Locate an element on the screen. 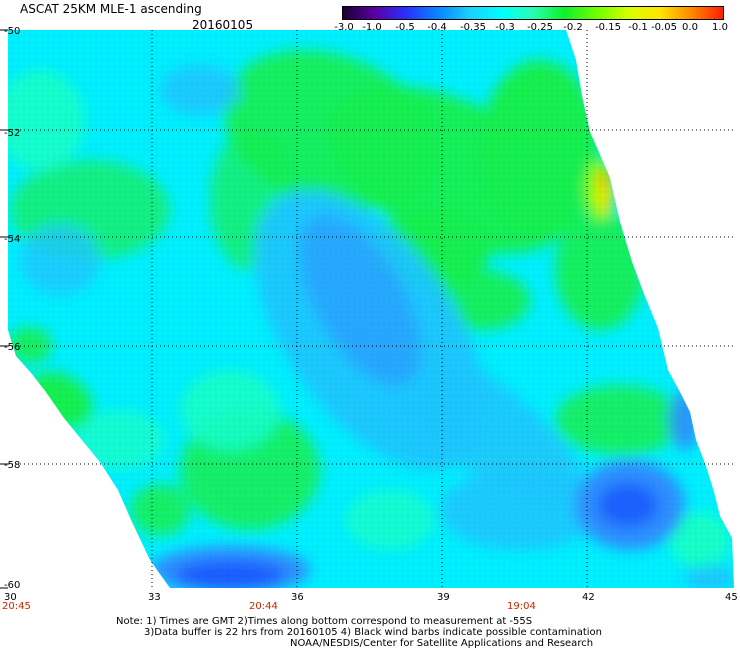 This screenshot has height=650, width=740. lat-label: -58 is located at coordinates (12, 465).